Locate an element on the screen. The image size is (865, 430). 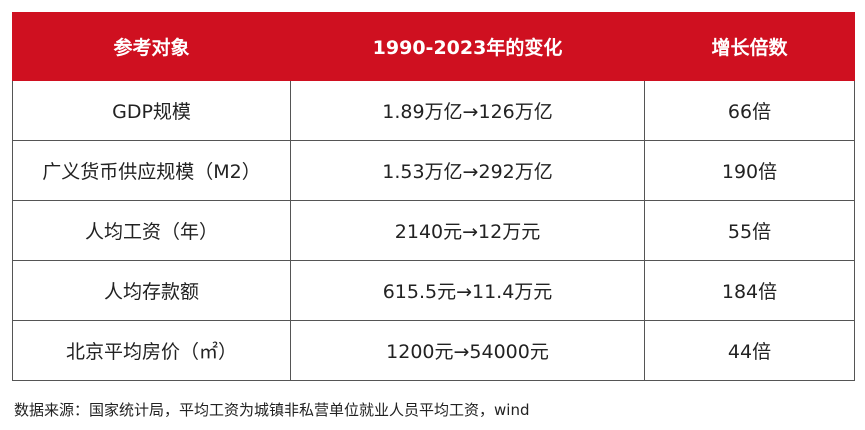
table-cell: 184倍 is located at coordinates (749, 290).